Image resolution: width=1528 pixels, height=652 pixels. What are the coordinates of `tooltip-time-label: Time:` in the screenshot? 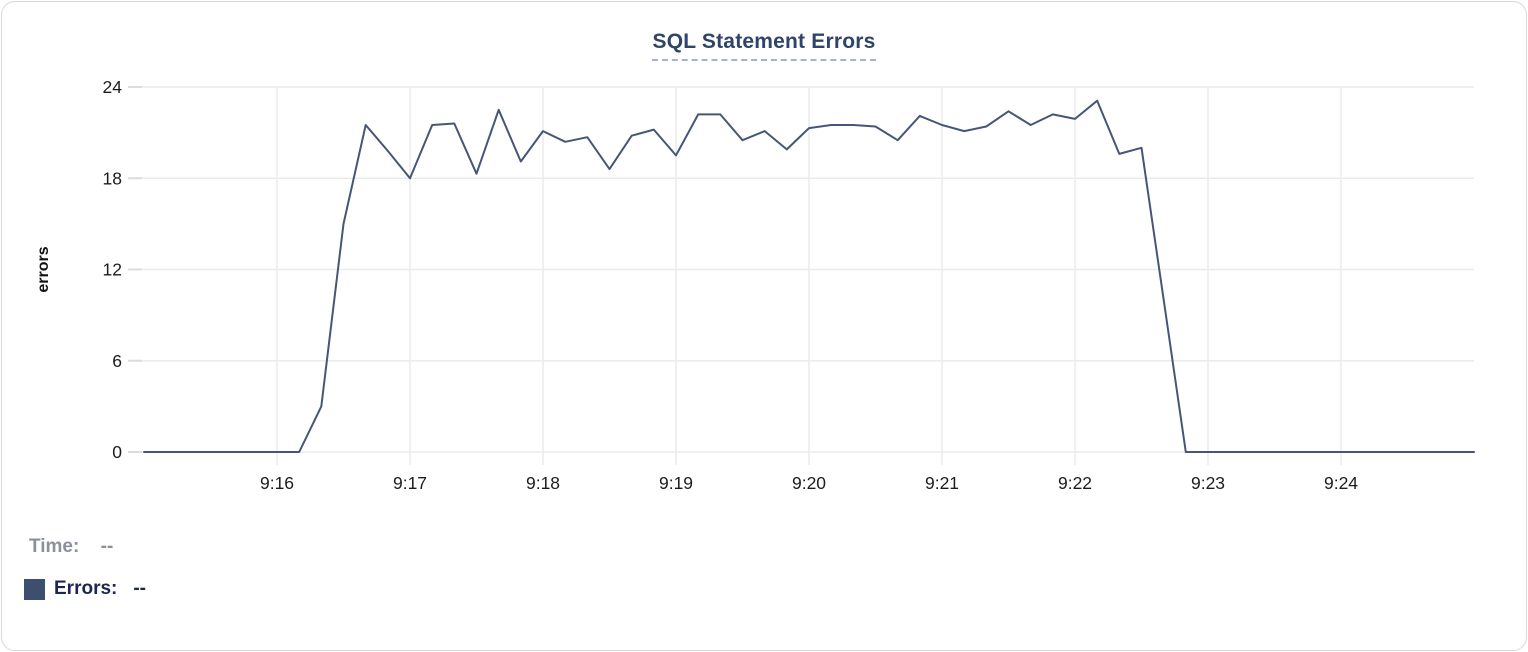 It's located at (54, 546).